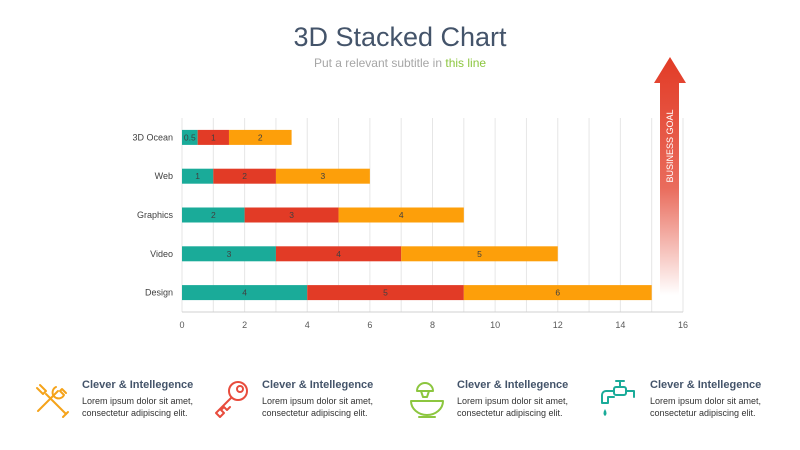  What do you see at coordinates (152, 137) in the screenshot?
I see `category-label: 3D Ocean` at bounding box center [152, 137].